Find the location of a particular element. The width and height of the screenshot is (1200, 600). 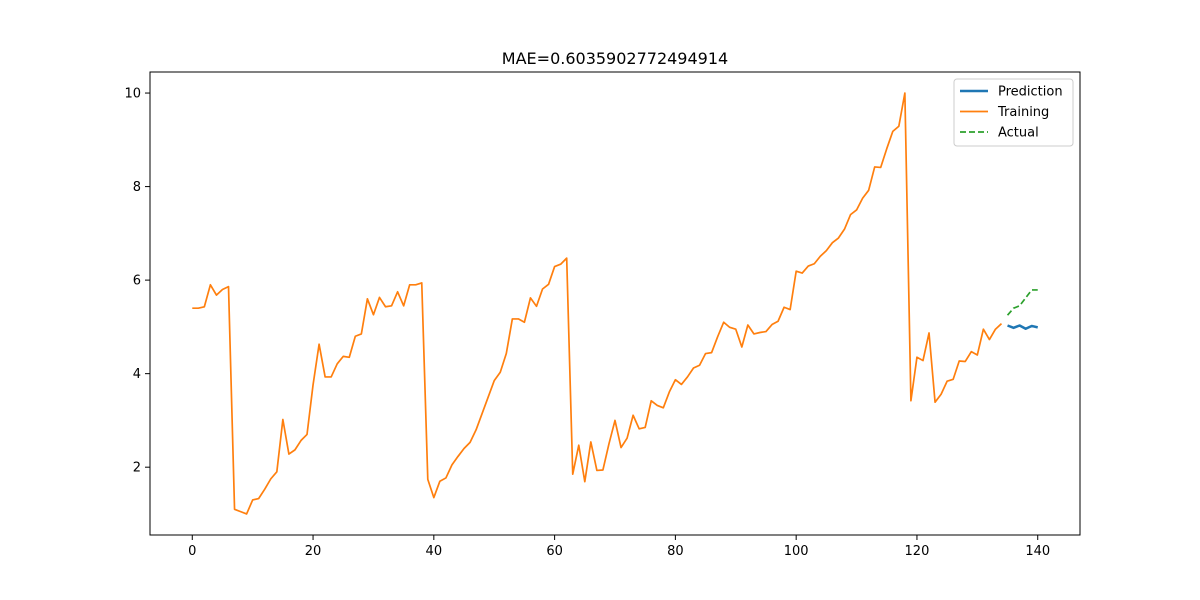

legend-box is located at coordinates (1013, 112).